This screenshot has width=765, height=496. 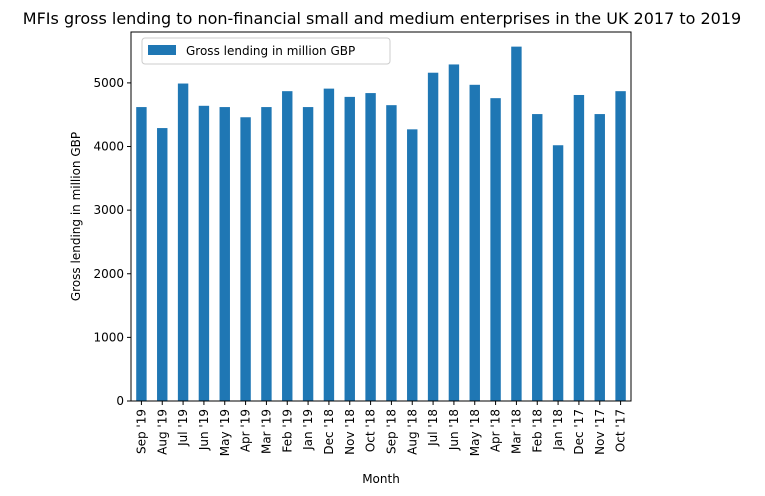 What do you see at coordinates (225, 432) in the screenshot?
I see `x-tick-label: May '19` at bounding box center [225, 432].